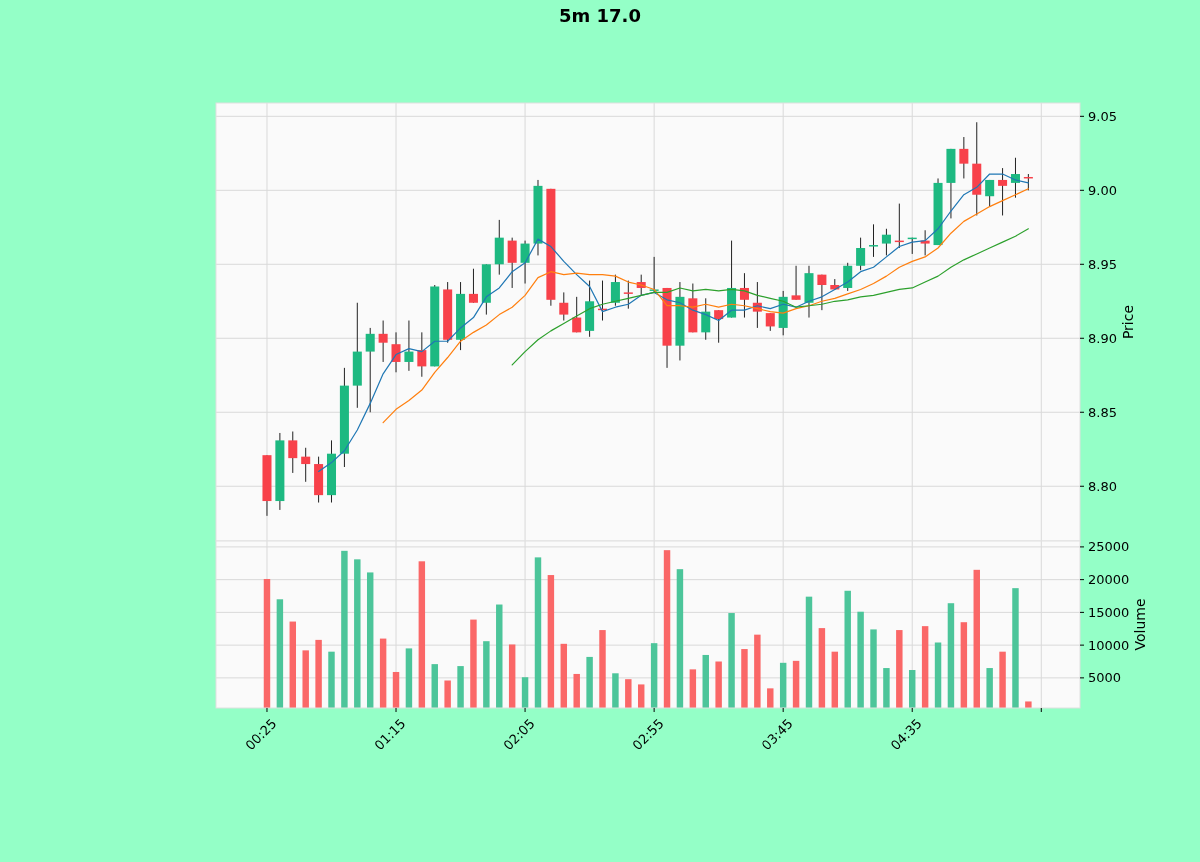 The width and height of the screenshot is (1200, 862). Describe the element at coordinates (1109, 580) in the screenshot. I see `y-tick-label: 20000` at that location.